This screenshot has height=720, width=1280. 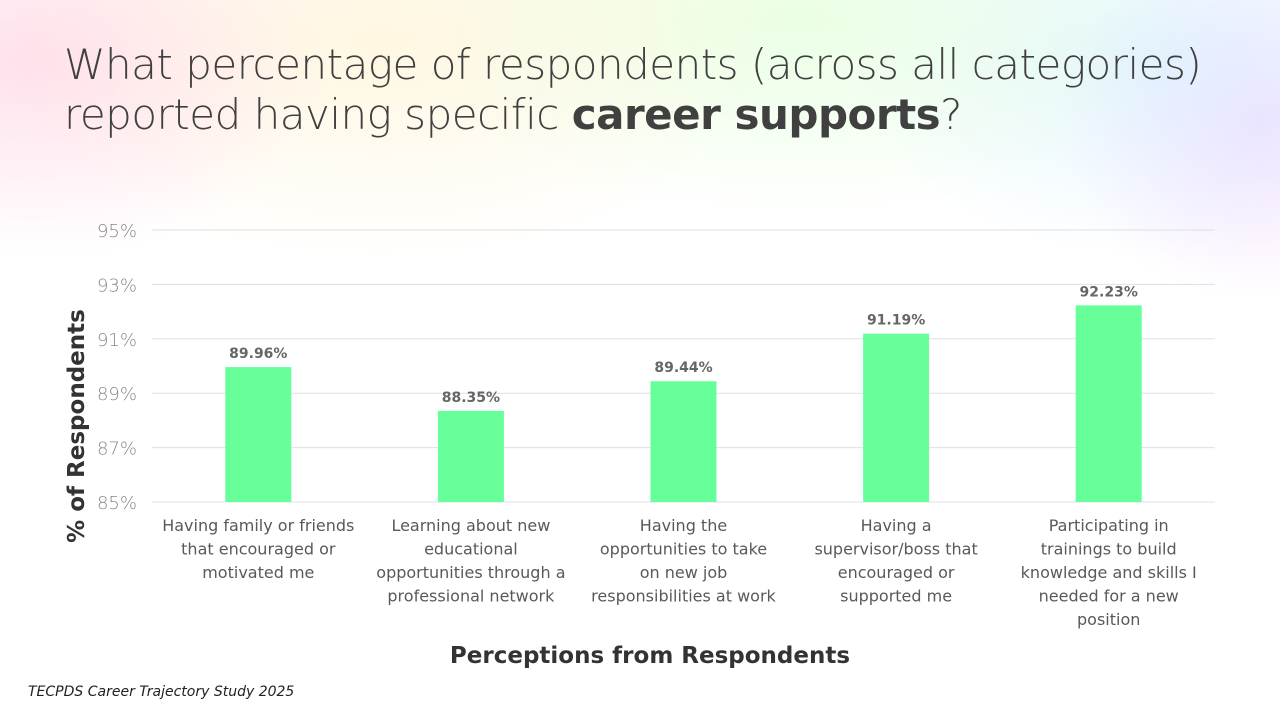 What do you see at coordinates (117, 340) in the screenshot?
I see `y-tick-label: 91%` at bounding box center [117, 340].